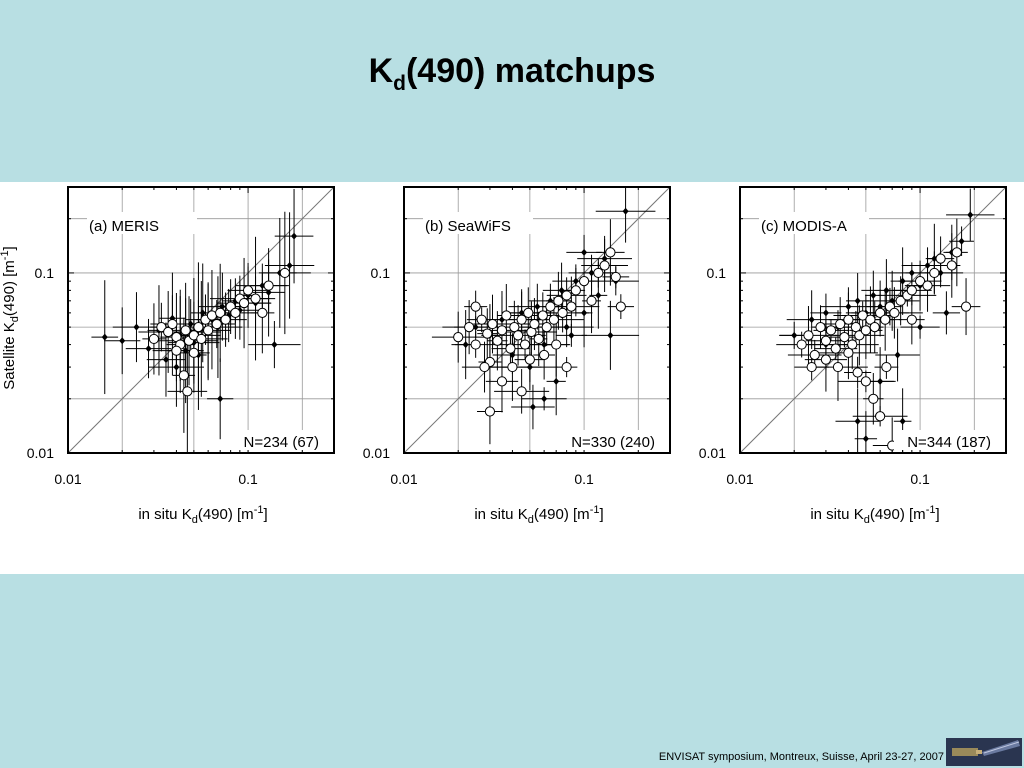 The image size is (1024, 768). What do you see at coordinates (920, 479) in the screenshot?
I see `x-tick-label: 0.1` at bounding box center [920, 479].